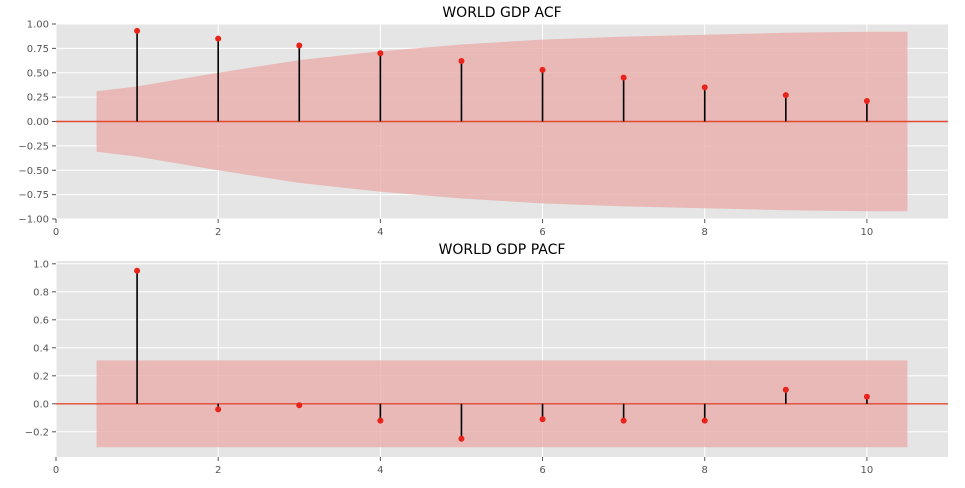 The height and width of the screenshot is (488, 965). Describe the element at coordinates (38, 122) in the screenshot. I see `acf-ytick-label: 0.00` at that location.